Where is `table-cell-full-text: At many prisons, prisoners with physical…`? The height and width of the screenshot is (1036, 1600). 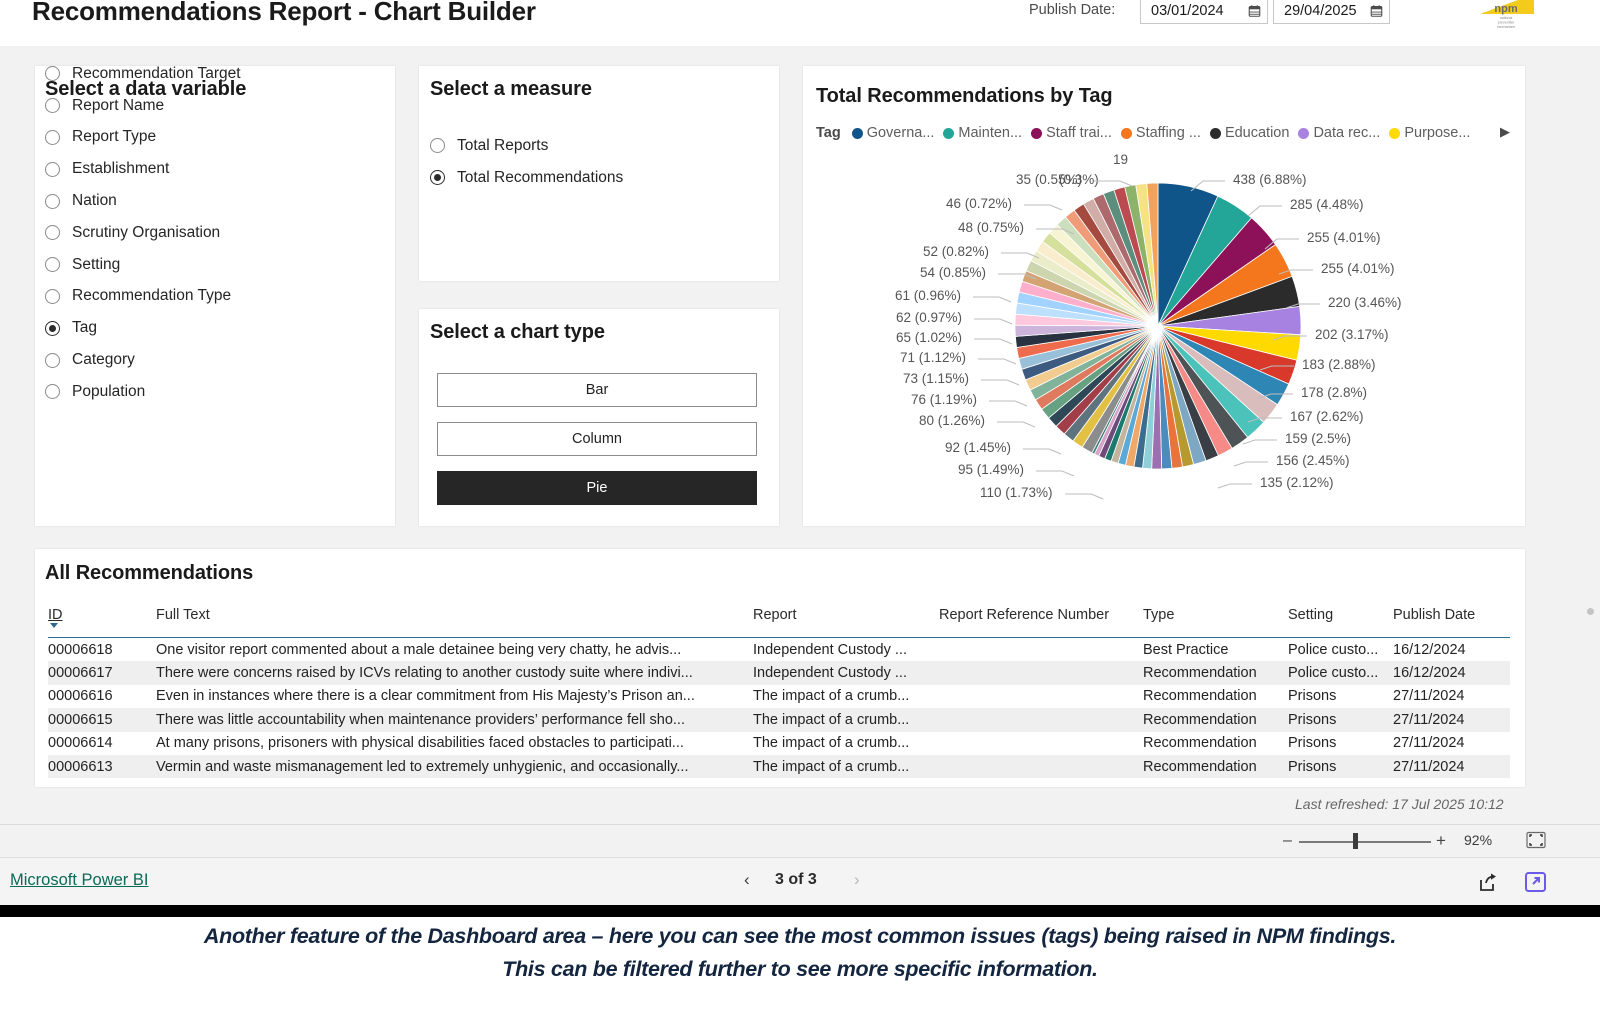
table-cell-full-text: At many prisons, prisoners with physical… is located at coordinates (420, 743).